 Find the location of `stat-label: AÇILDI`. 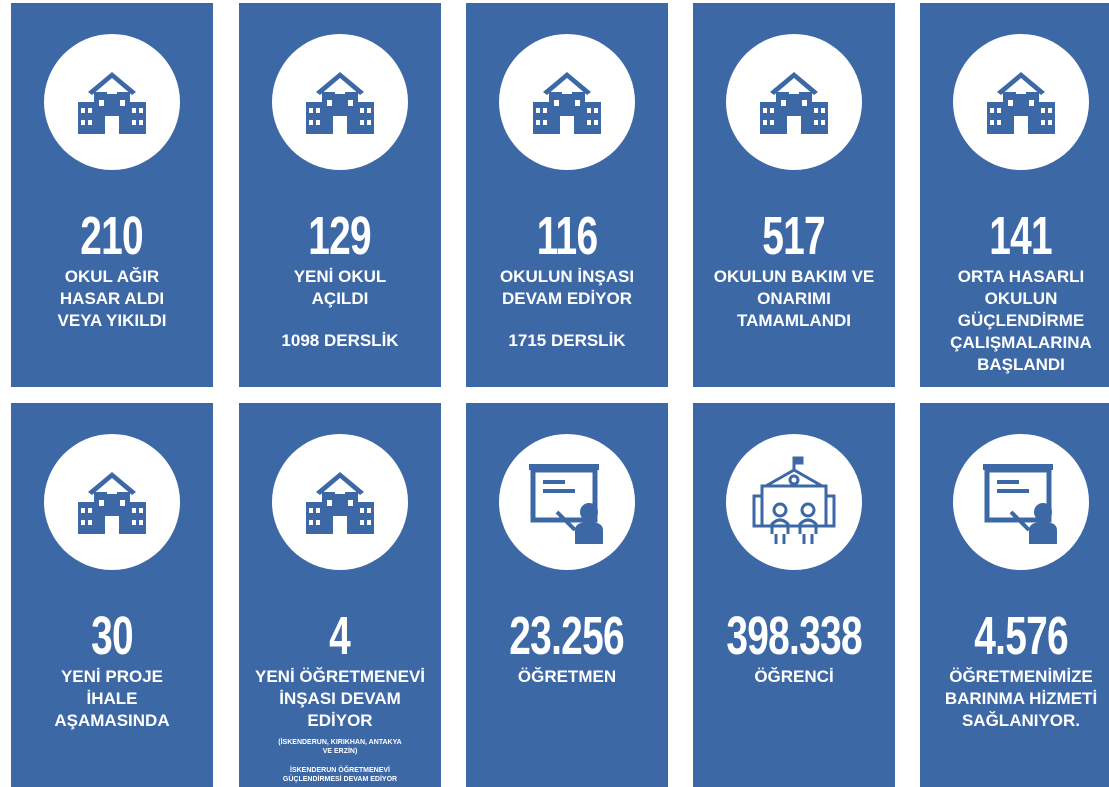

stat-label: AÇILDI is located at coordinates (340, 298).